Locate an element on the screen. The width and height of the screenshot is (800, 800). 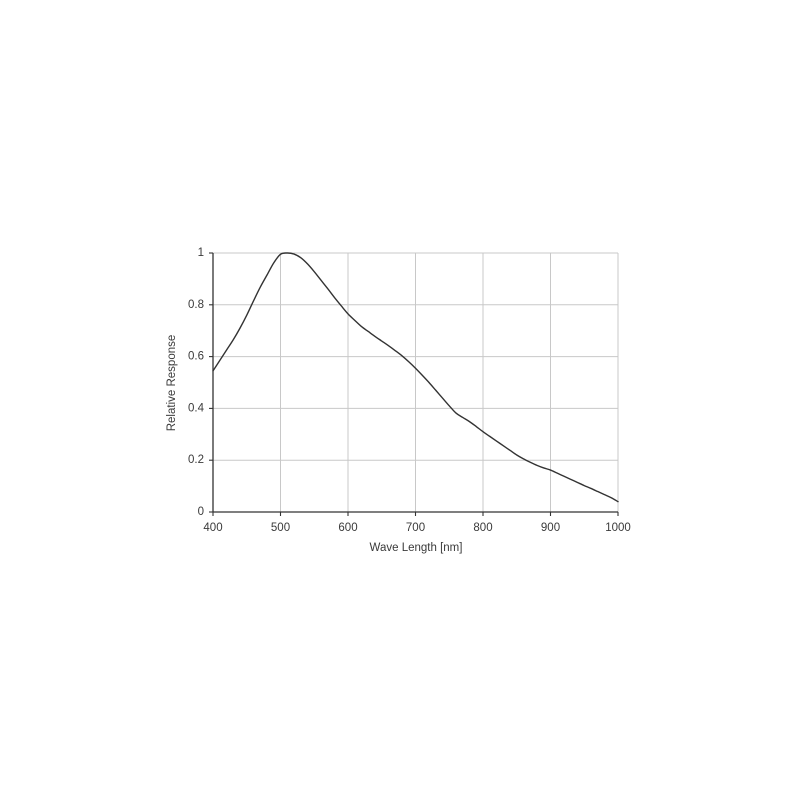
y-tick-label: 1 is located at coordinates (201, 253).